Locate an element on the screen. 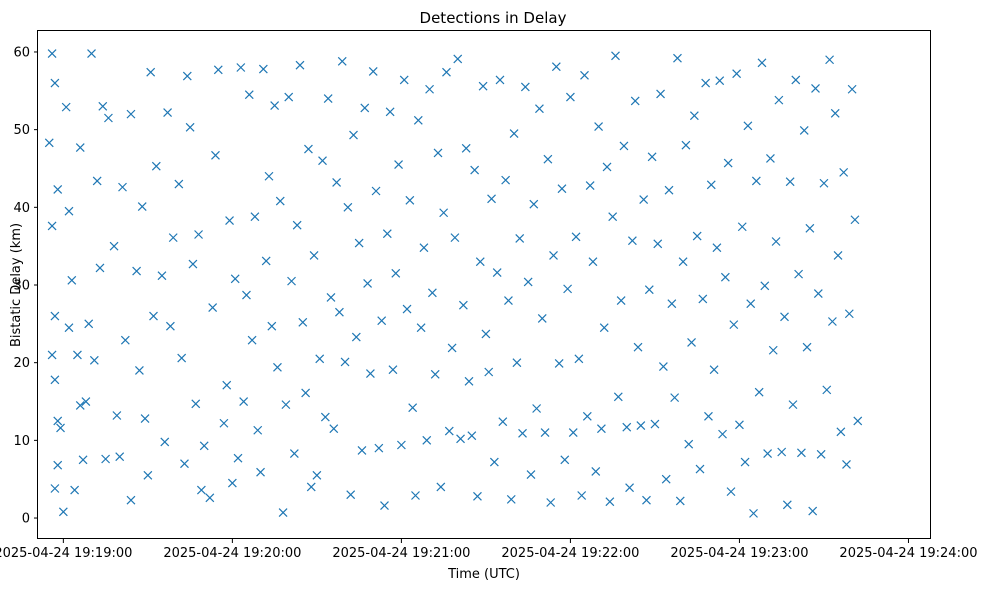  x-tick-label: 2025-04-24 19:24:00 is located at coordinates (908, 553).